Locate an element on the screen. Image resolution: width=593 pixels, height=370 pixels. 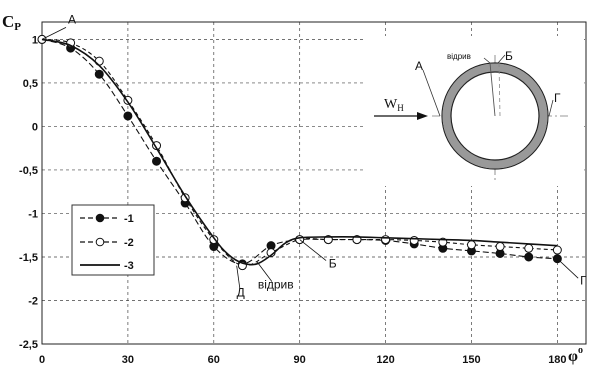
cylinder-wall is located at coordinates (495, 116).